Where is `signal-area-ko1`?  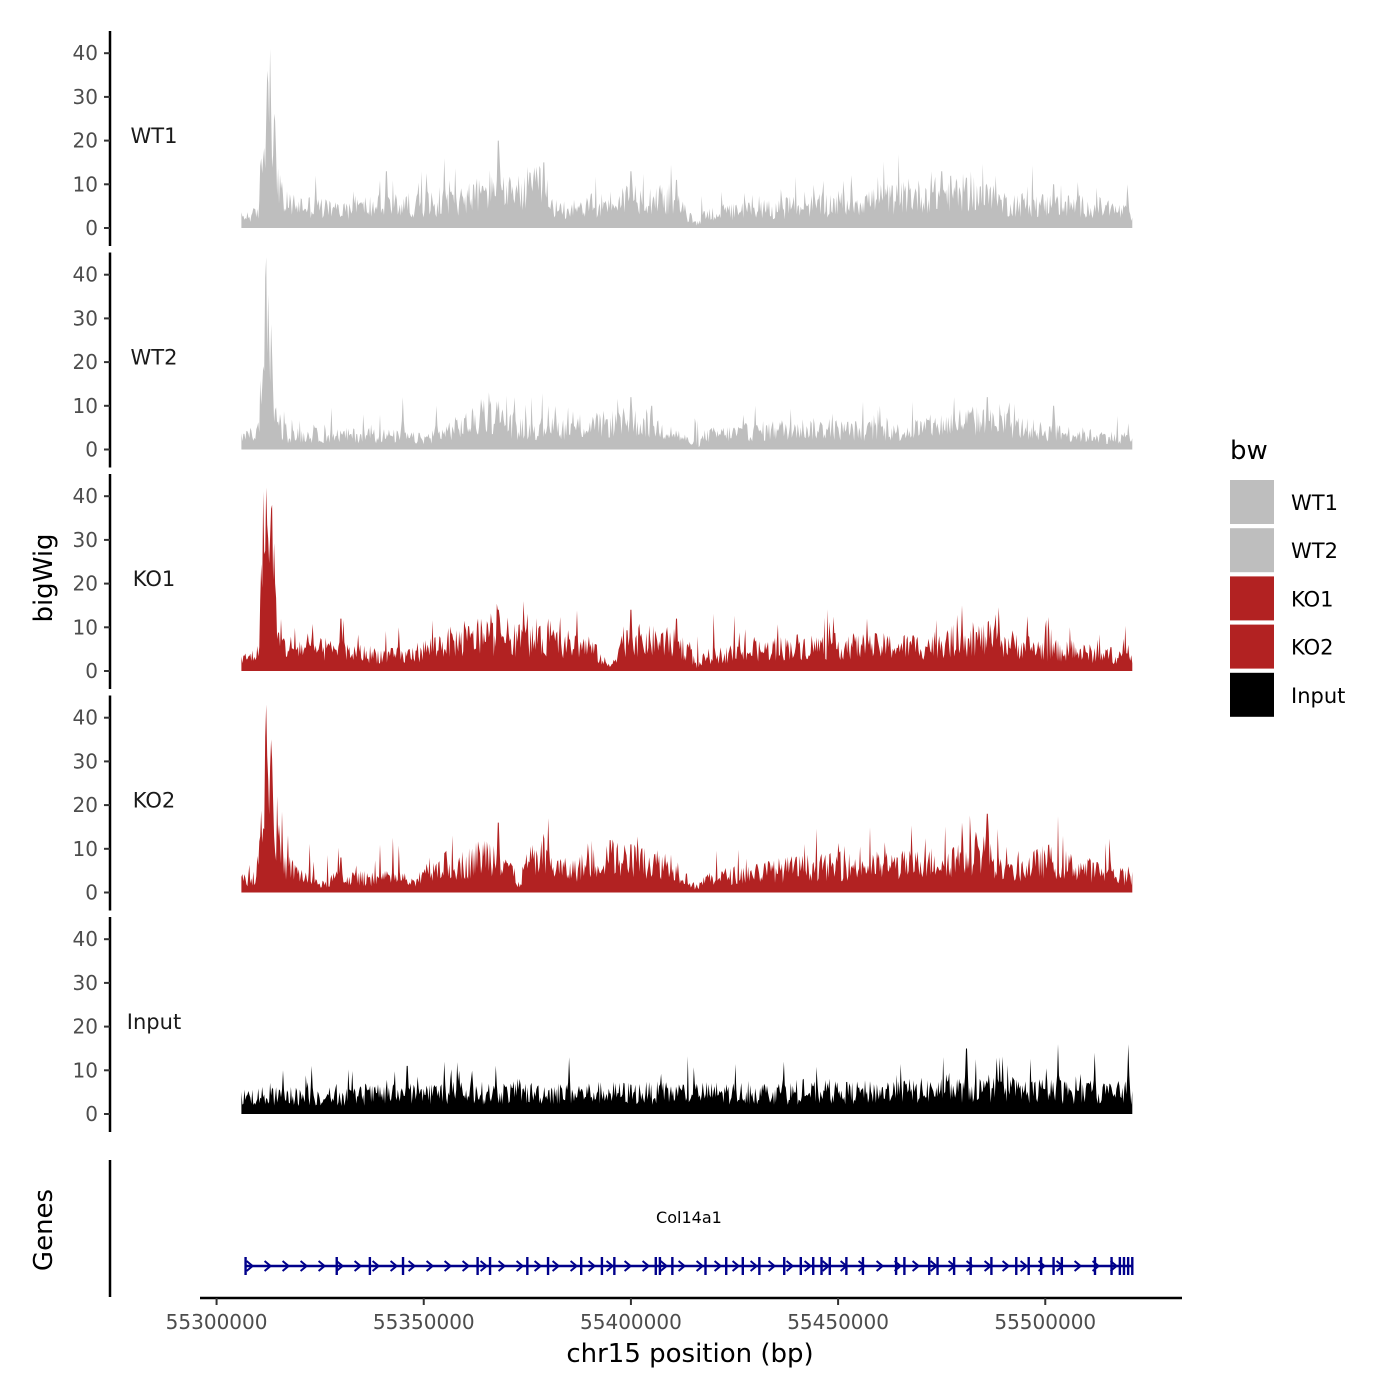 signal-area-ko1 is located at coordinates (687, 579).